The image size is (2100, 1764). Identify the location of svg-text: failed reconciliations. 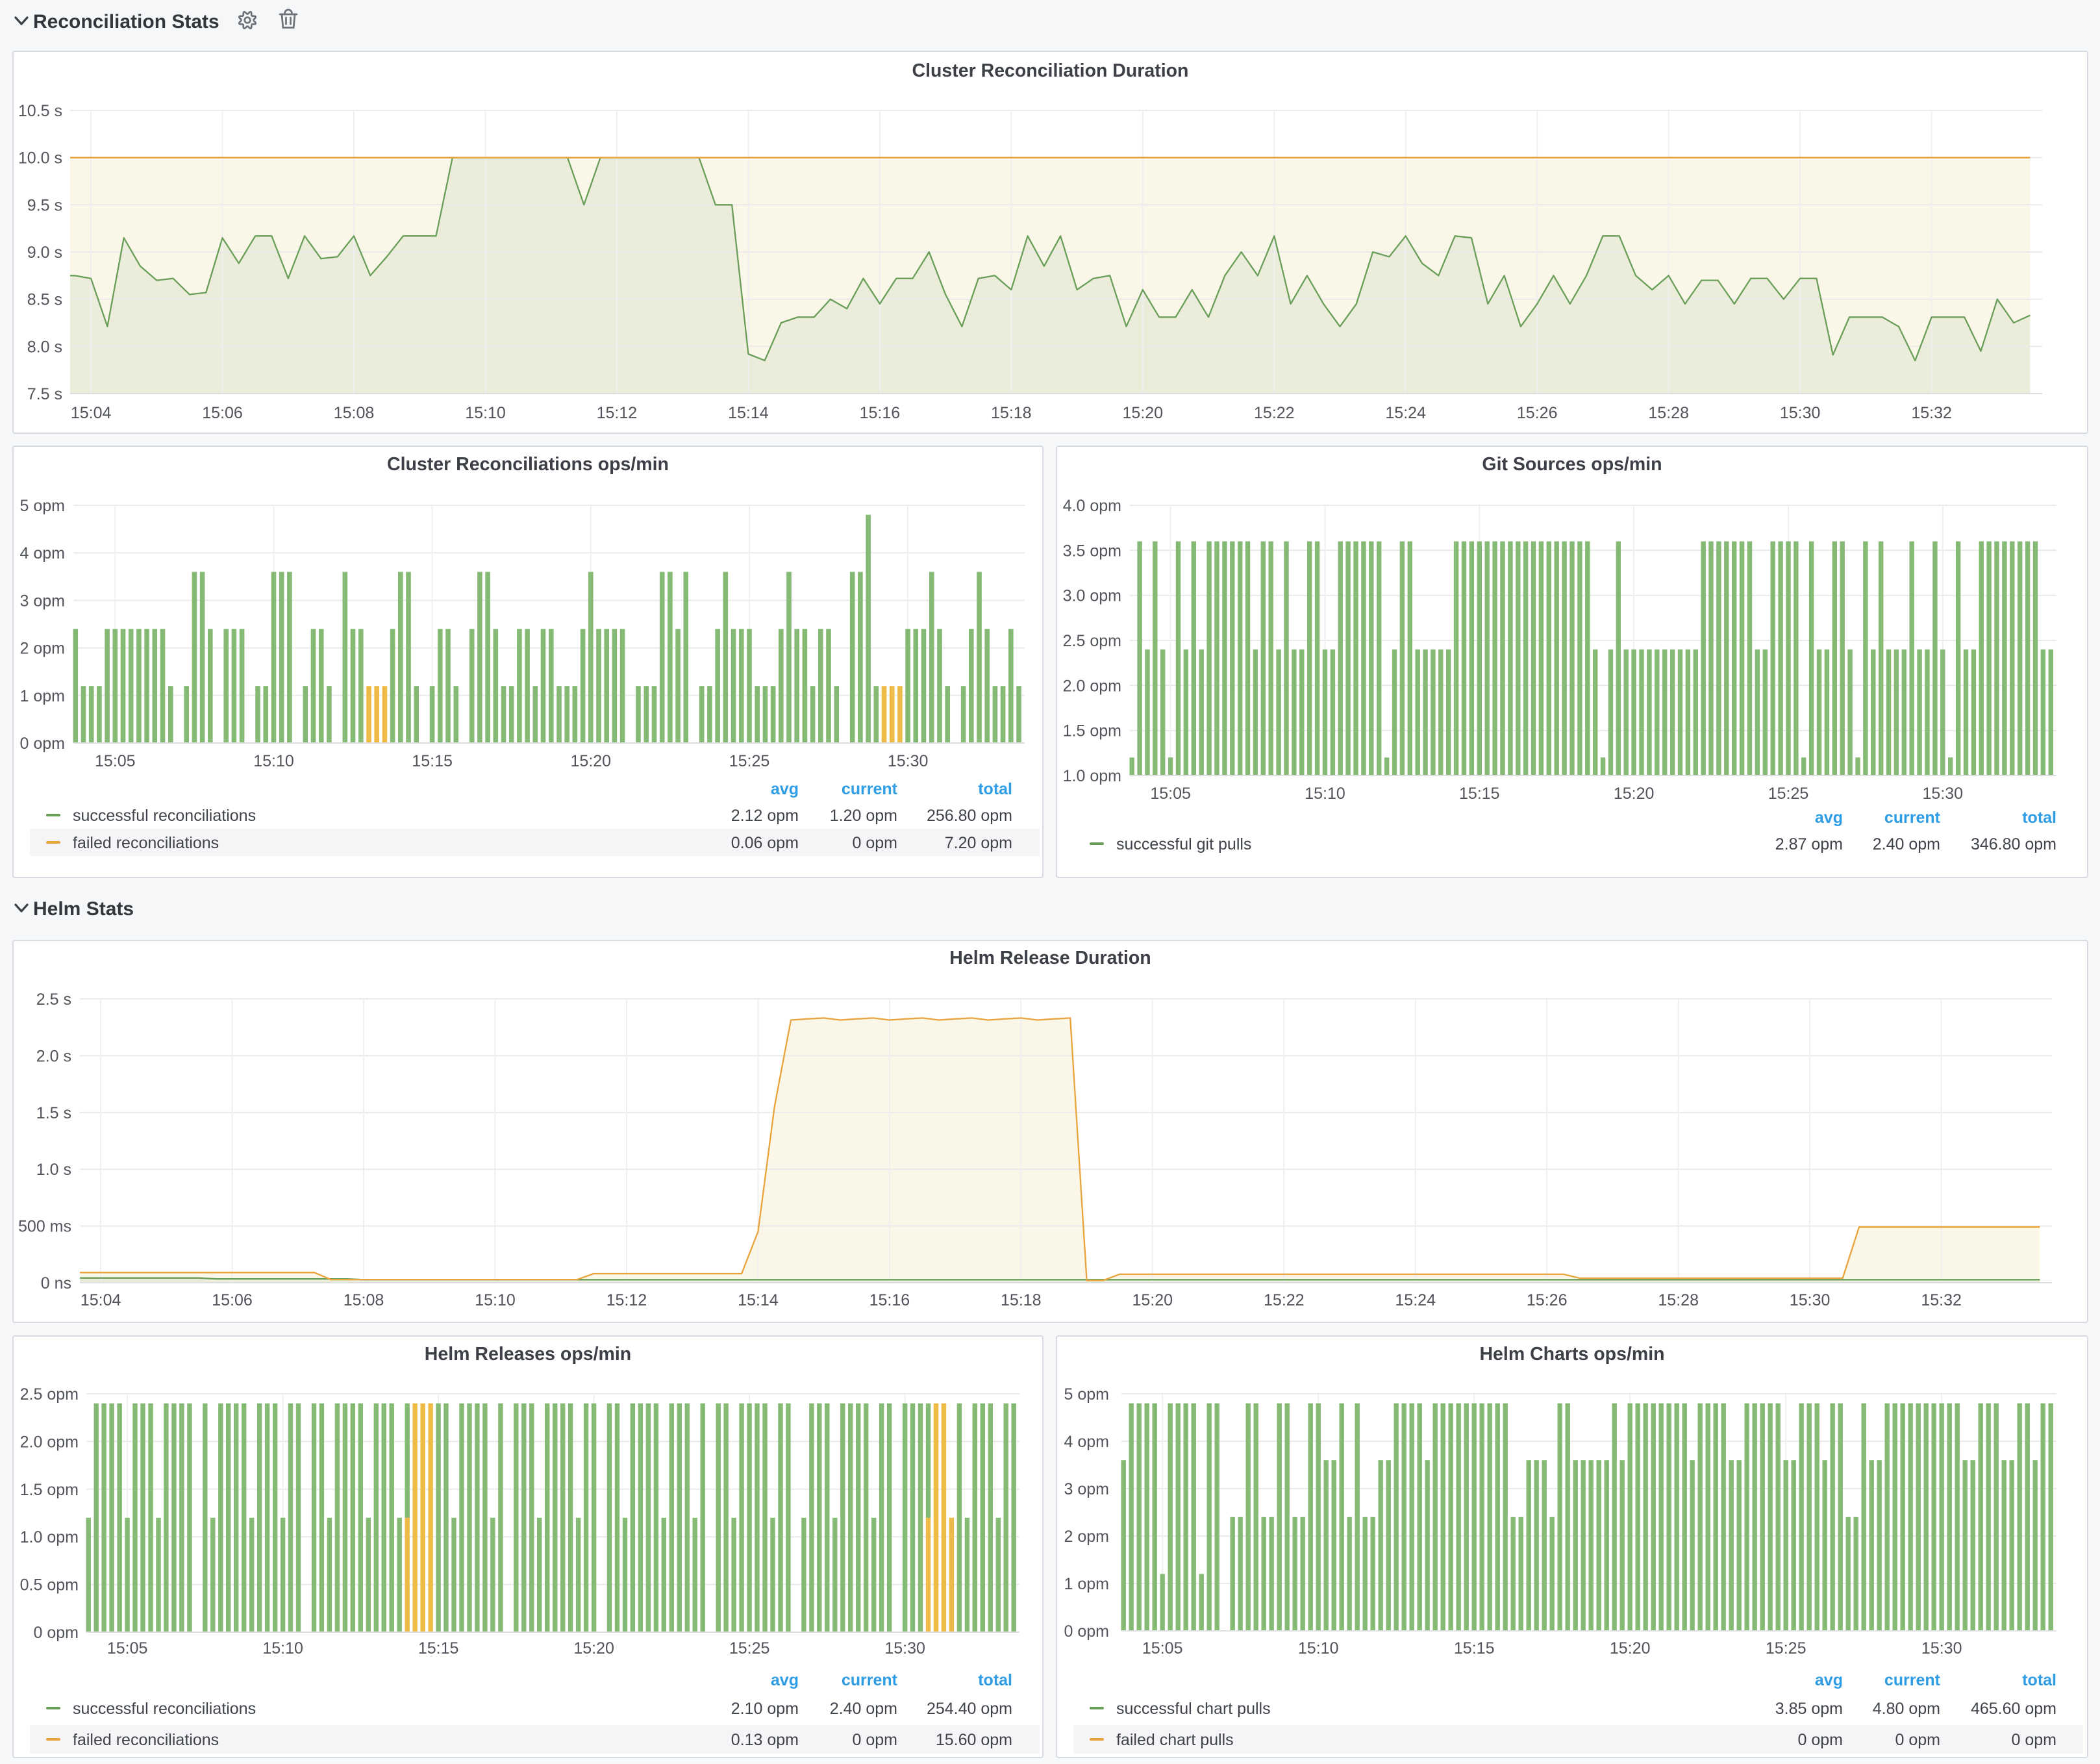
(146, 1740).